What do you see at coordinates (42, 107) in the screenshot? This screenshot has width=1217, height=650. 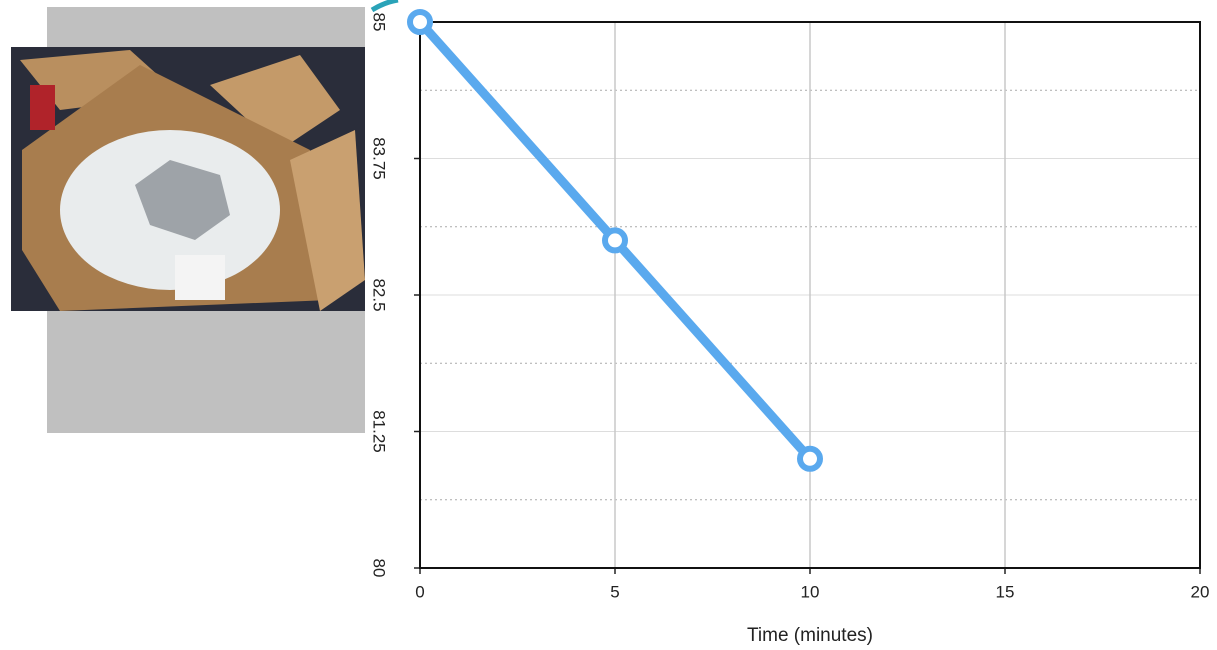 I see `photo-object` at bounding box center [42, 107].